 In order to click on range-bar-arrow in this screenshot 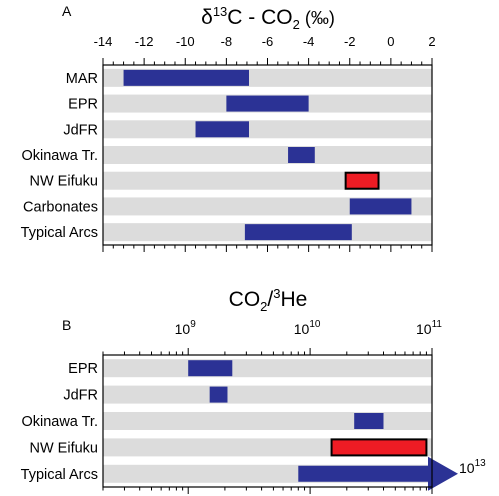, I will do `click(378, 473)`.